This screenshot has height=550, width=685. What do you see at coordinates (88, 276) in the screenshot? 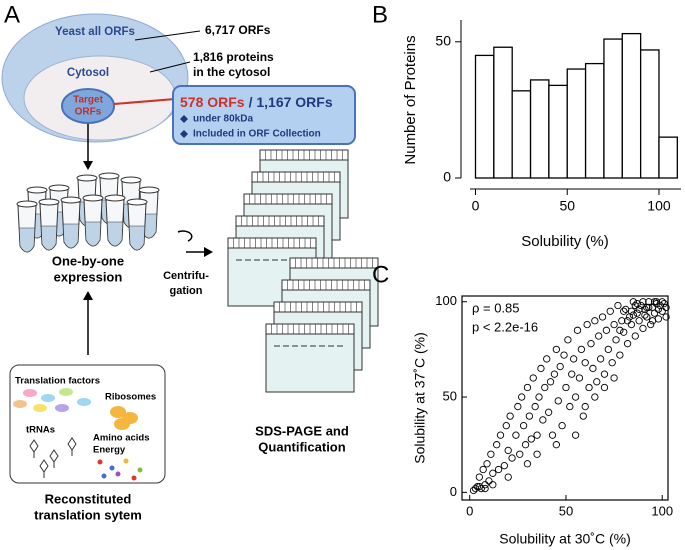
I see `label: expression` at bounding box center [88, 276].